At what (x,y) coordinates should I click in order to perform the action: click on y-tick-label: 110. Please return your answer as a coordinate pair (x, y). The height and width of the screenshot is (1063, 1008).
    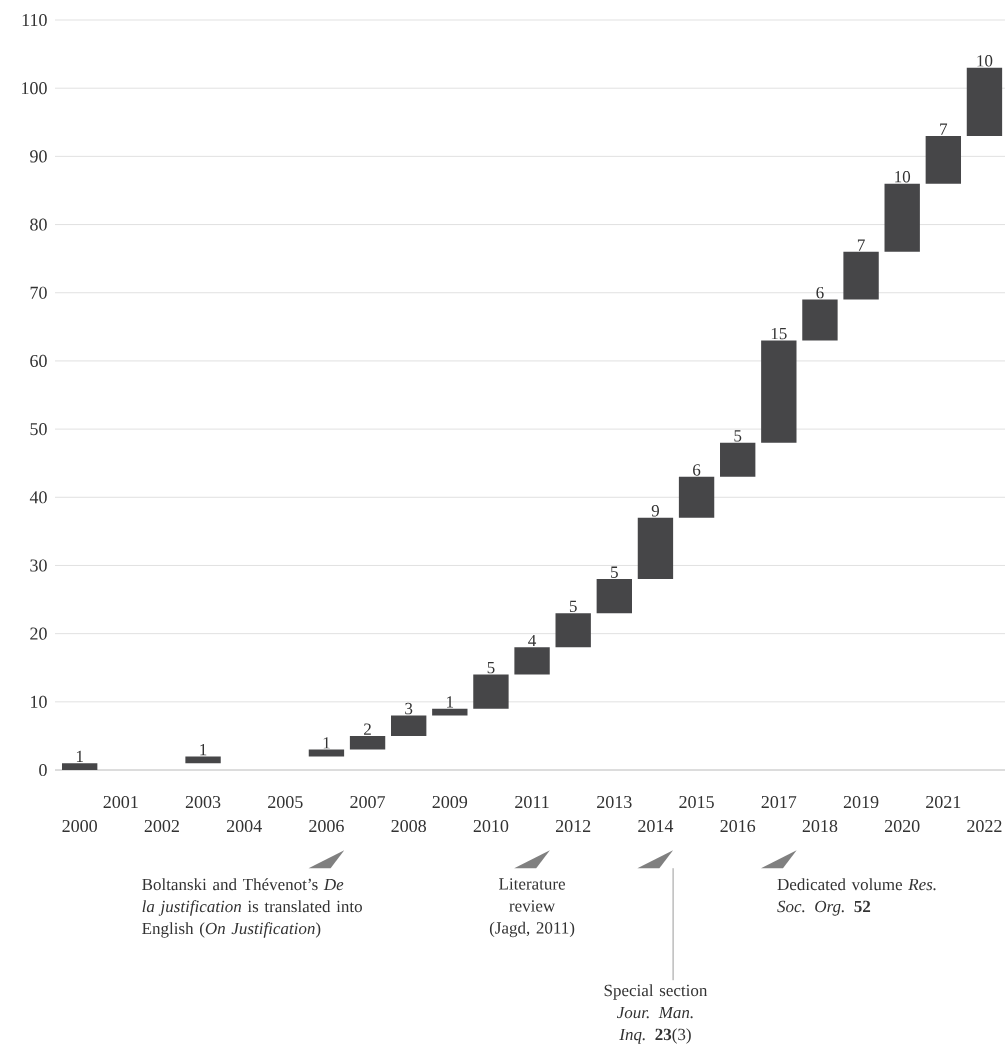
    Looking at the image, I should click on (34, 20).